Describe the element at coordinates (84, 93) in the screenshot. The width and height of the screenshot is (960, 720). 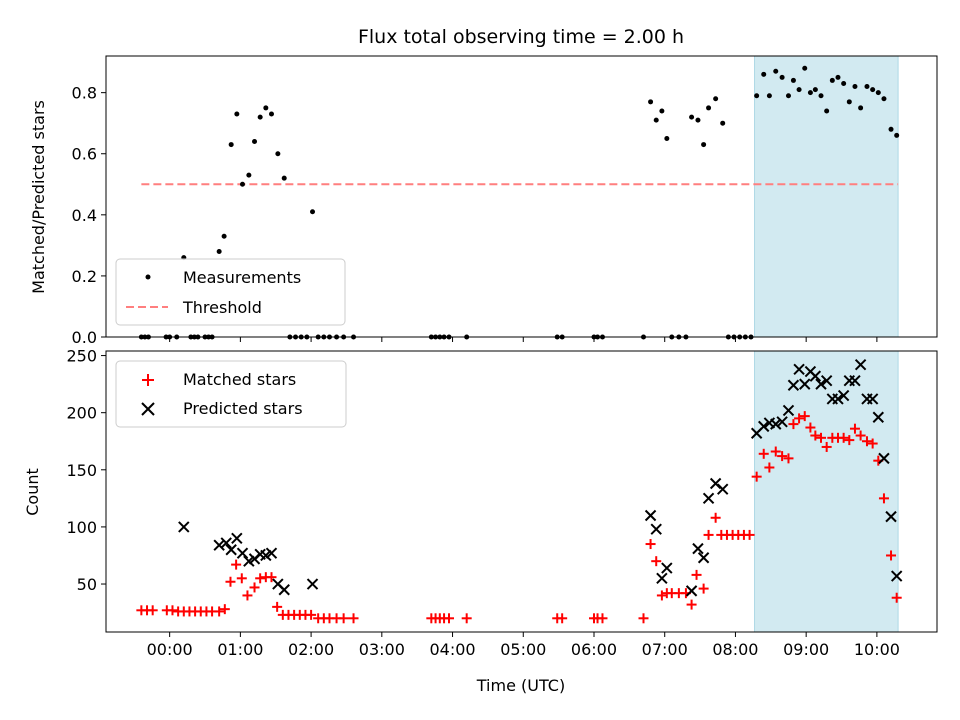
I see `top-ytick-label: 0.8` at that location.